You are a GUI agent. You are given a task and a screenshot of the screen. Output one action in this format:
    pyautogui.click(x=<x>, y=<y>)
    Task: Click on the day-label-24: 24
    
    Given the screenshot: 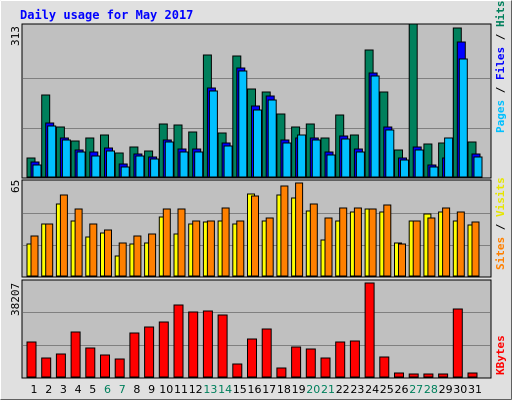 What is the action you would take?
    pyautogui.click(x=372, y=389)
    